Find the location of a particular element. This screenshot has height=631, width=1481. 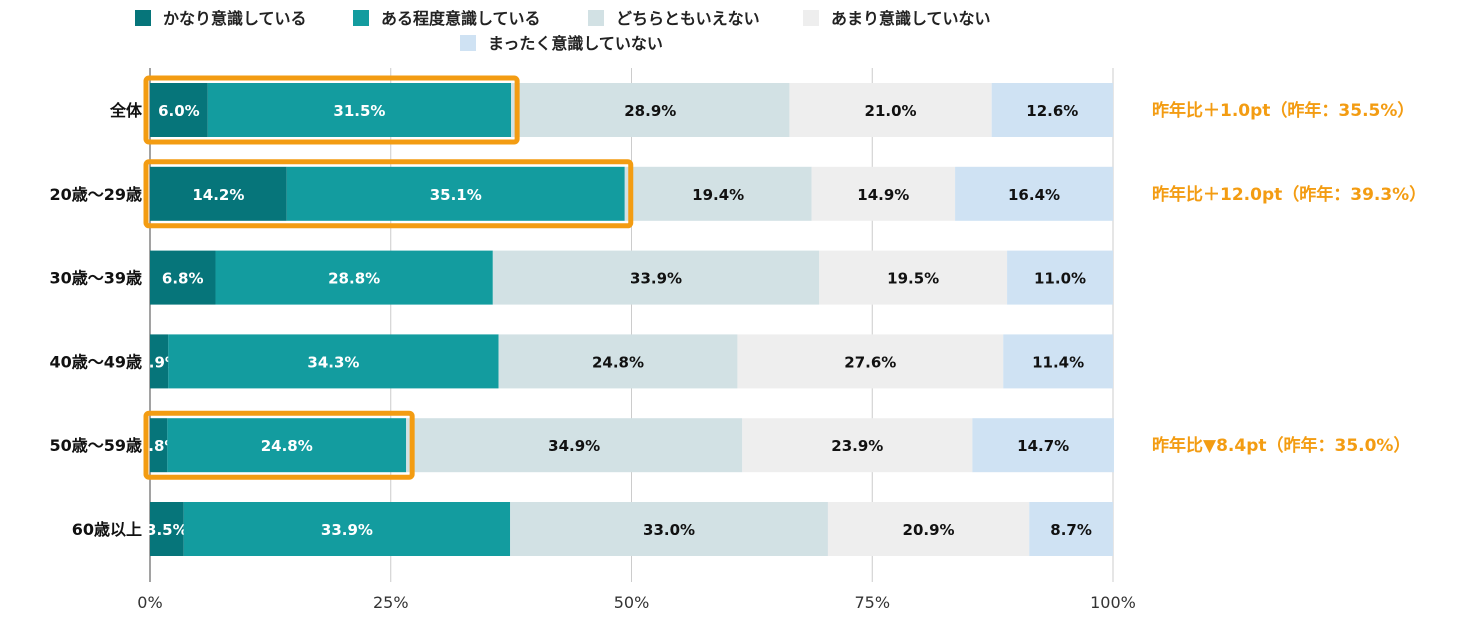

data-label: 28.9% is located at coordinates (650, 111).